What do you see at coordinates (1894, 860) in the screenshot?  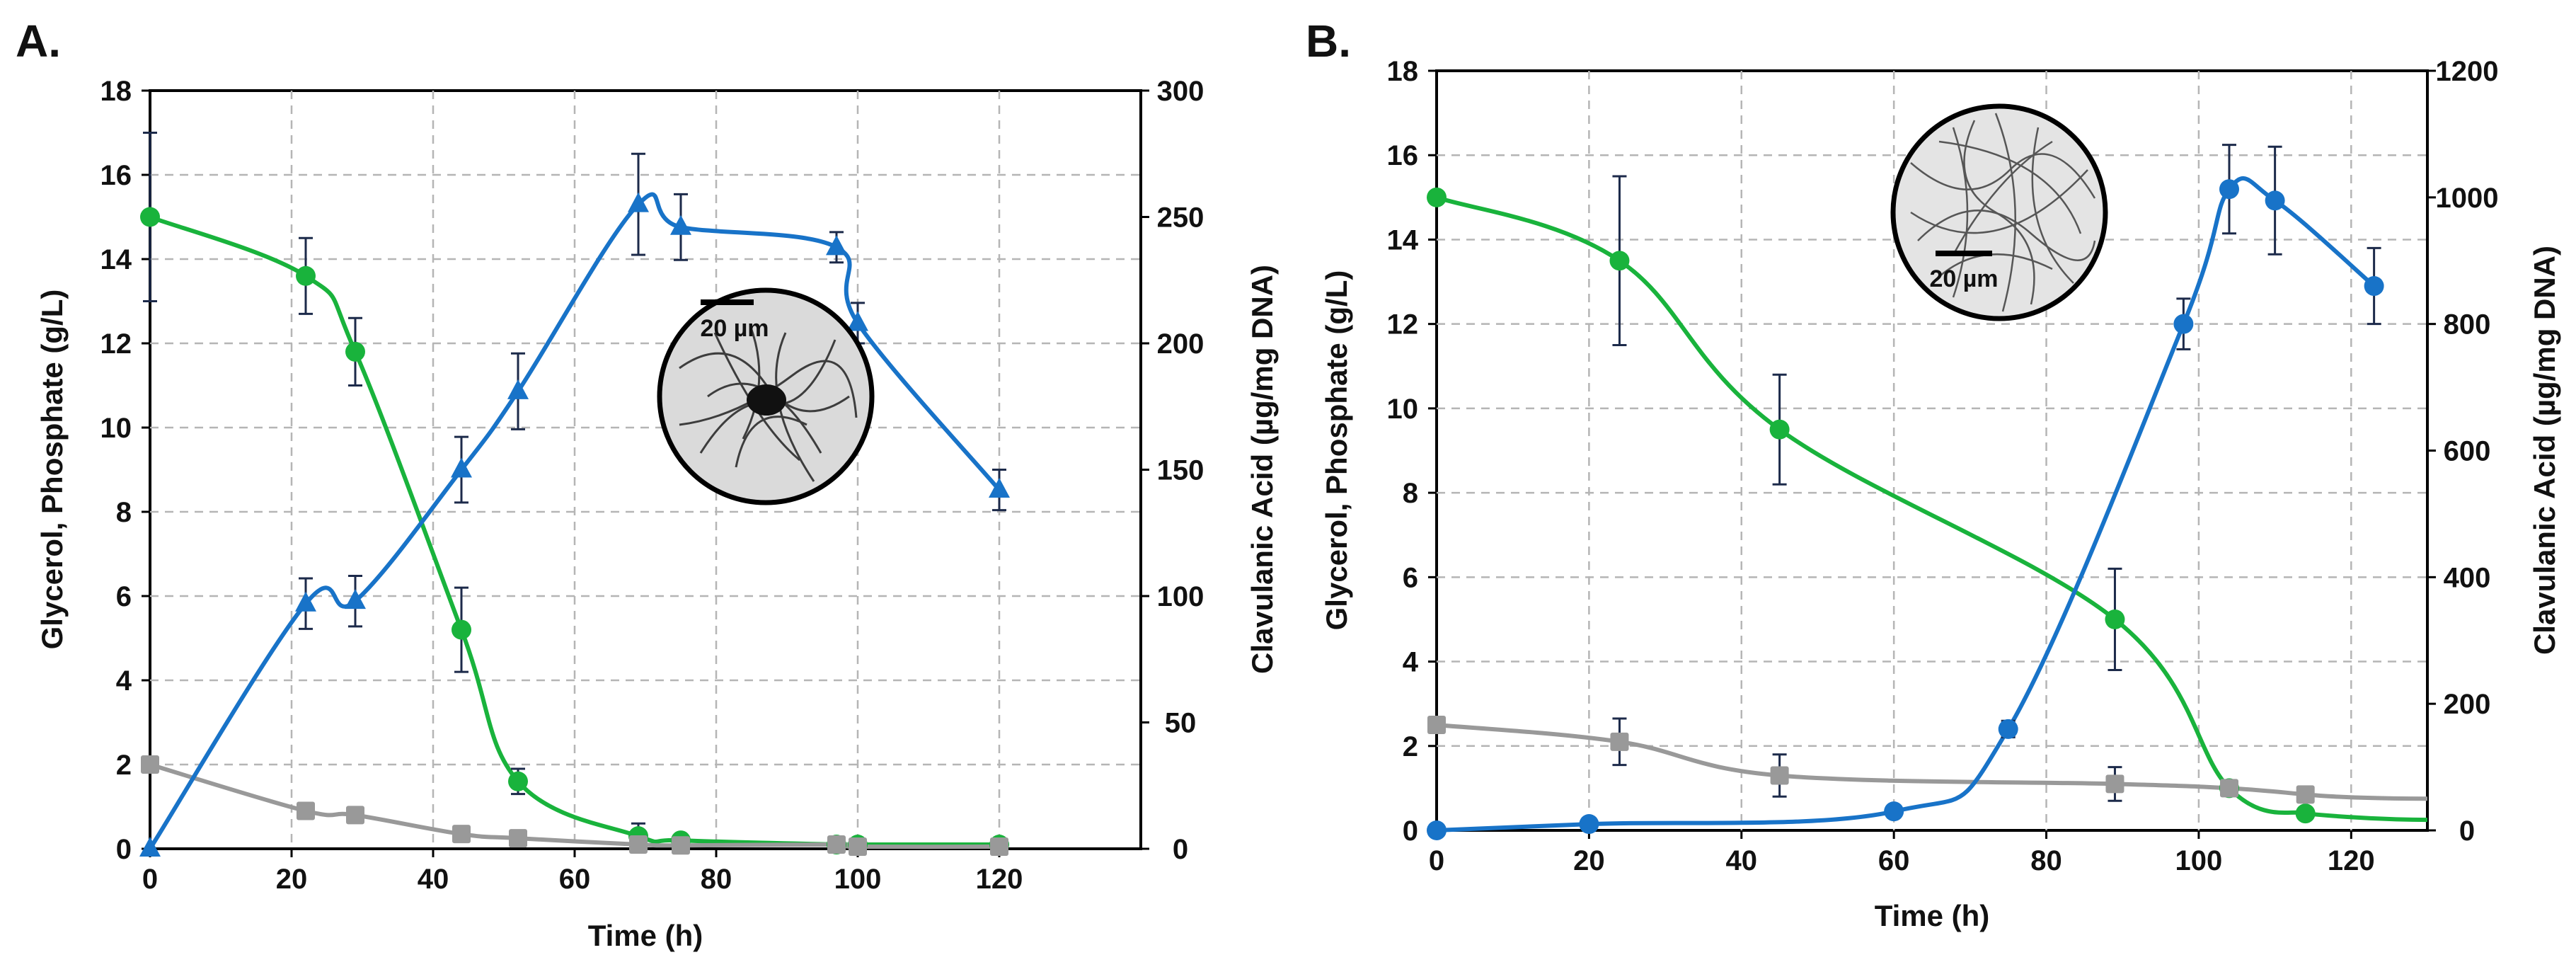 I see `panel-b-x-tick-label: 60` at bounding box center [1894, 860].